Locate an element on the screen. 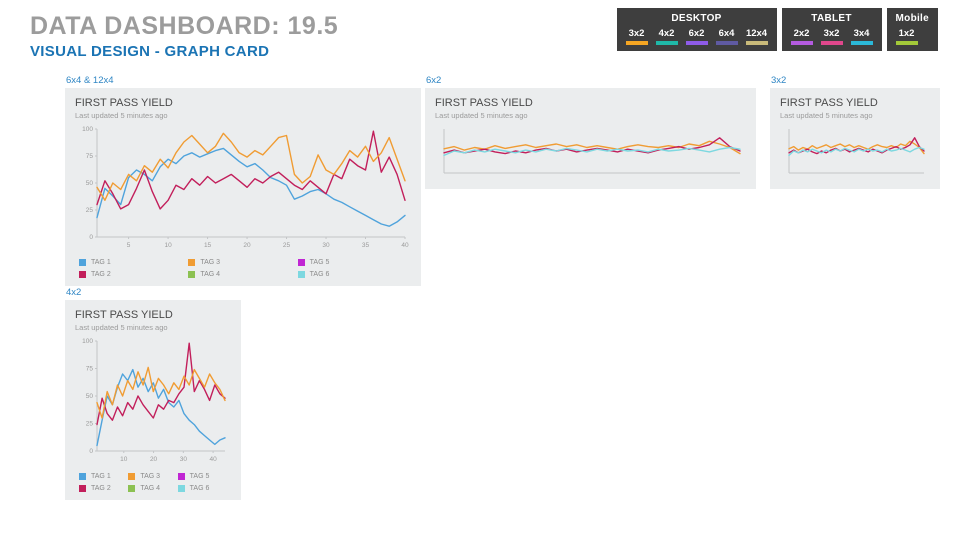 This screenshot has width=980, height=550. legend-label: TAG 3 is located at coordinates (150, 476).